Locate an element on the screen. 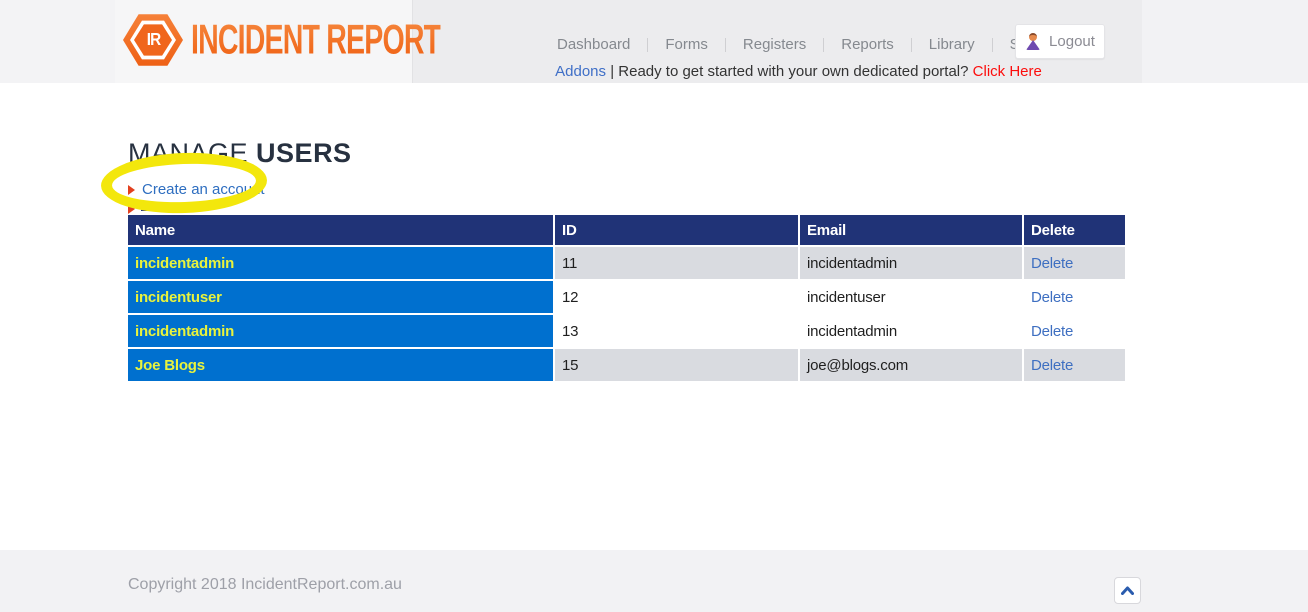 The image size is (1308, 612). logo-text: INCIDENT REPORT is located at coordinates (316, 39).